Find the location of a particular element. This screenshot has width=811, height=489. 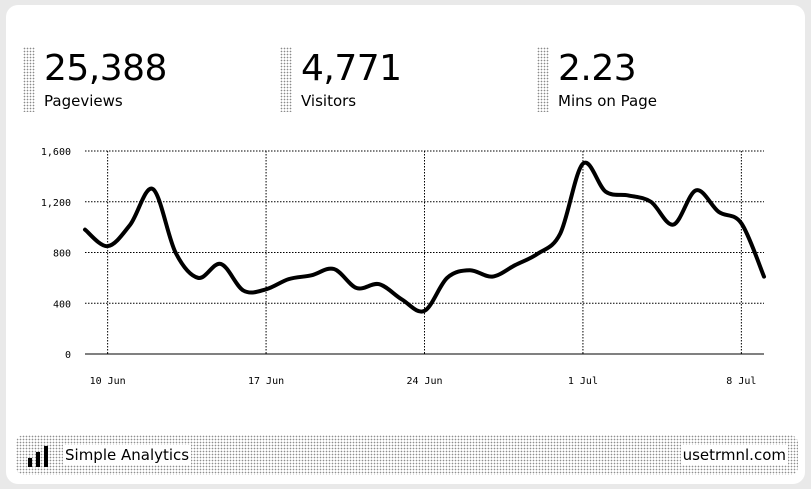

x-tick-label: 1 Jul is located at coordinates (583, 381).